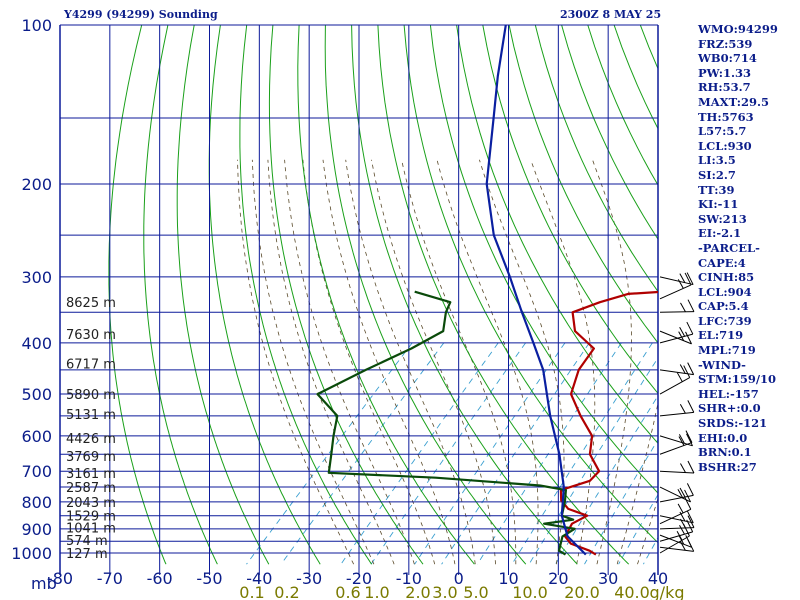 The image size is (800, 600). What do you see at coordinates (409, 578) in the screenshot?
I see `temperature-tick-label: -10` at bounding box center [409, 578].